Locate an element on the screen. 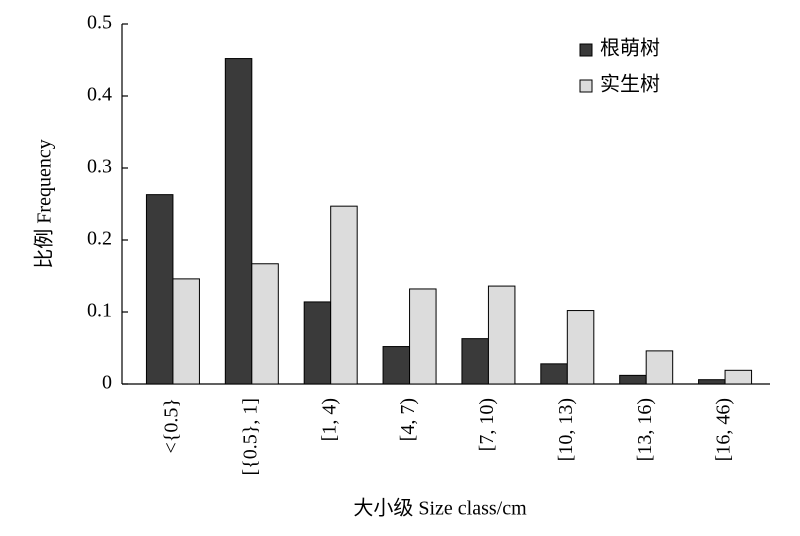  y-tick-label: 0 is located at coordinates (107, 383).